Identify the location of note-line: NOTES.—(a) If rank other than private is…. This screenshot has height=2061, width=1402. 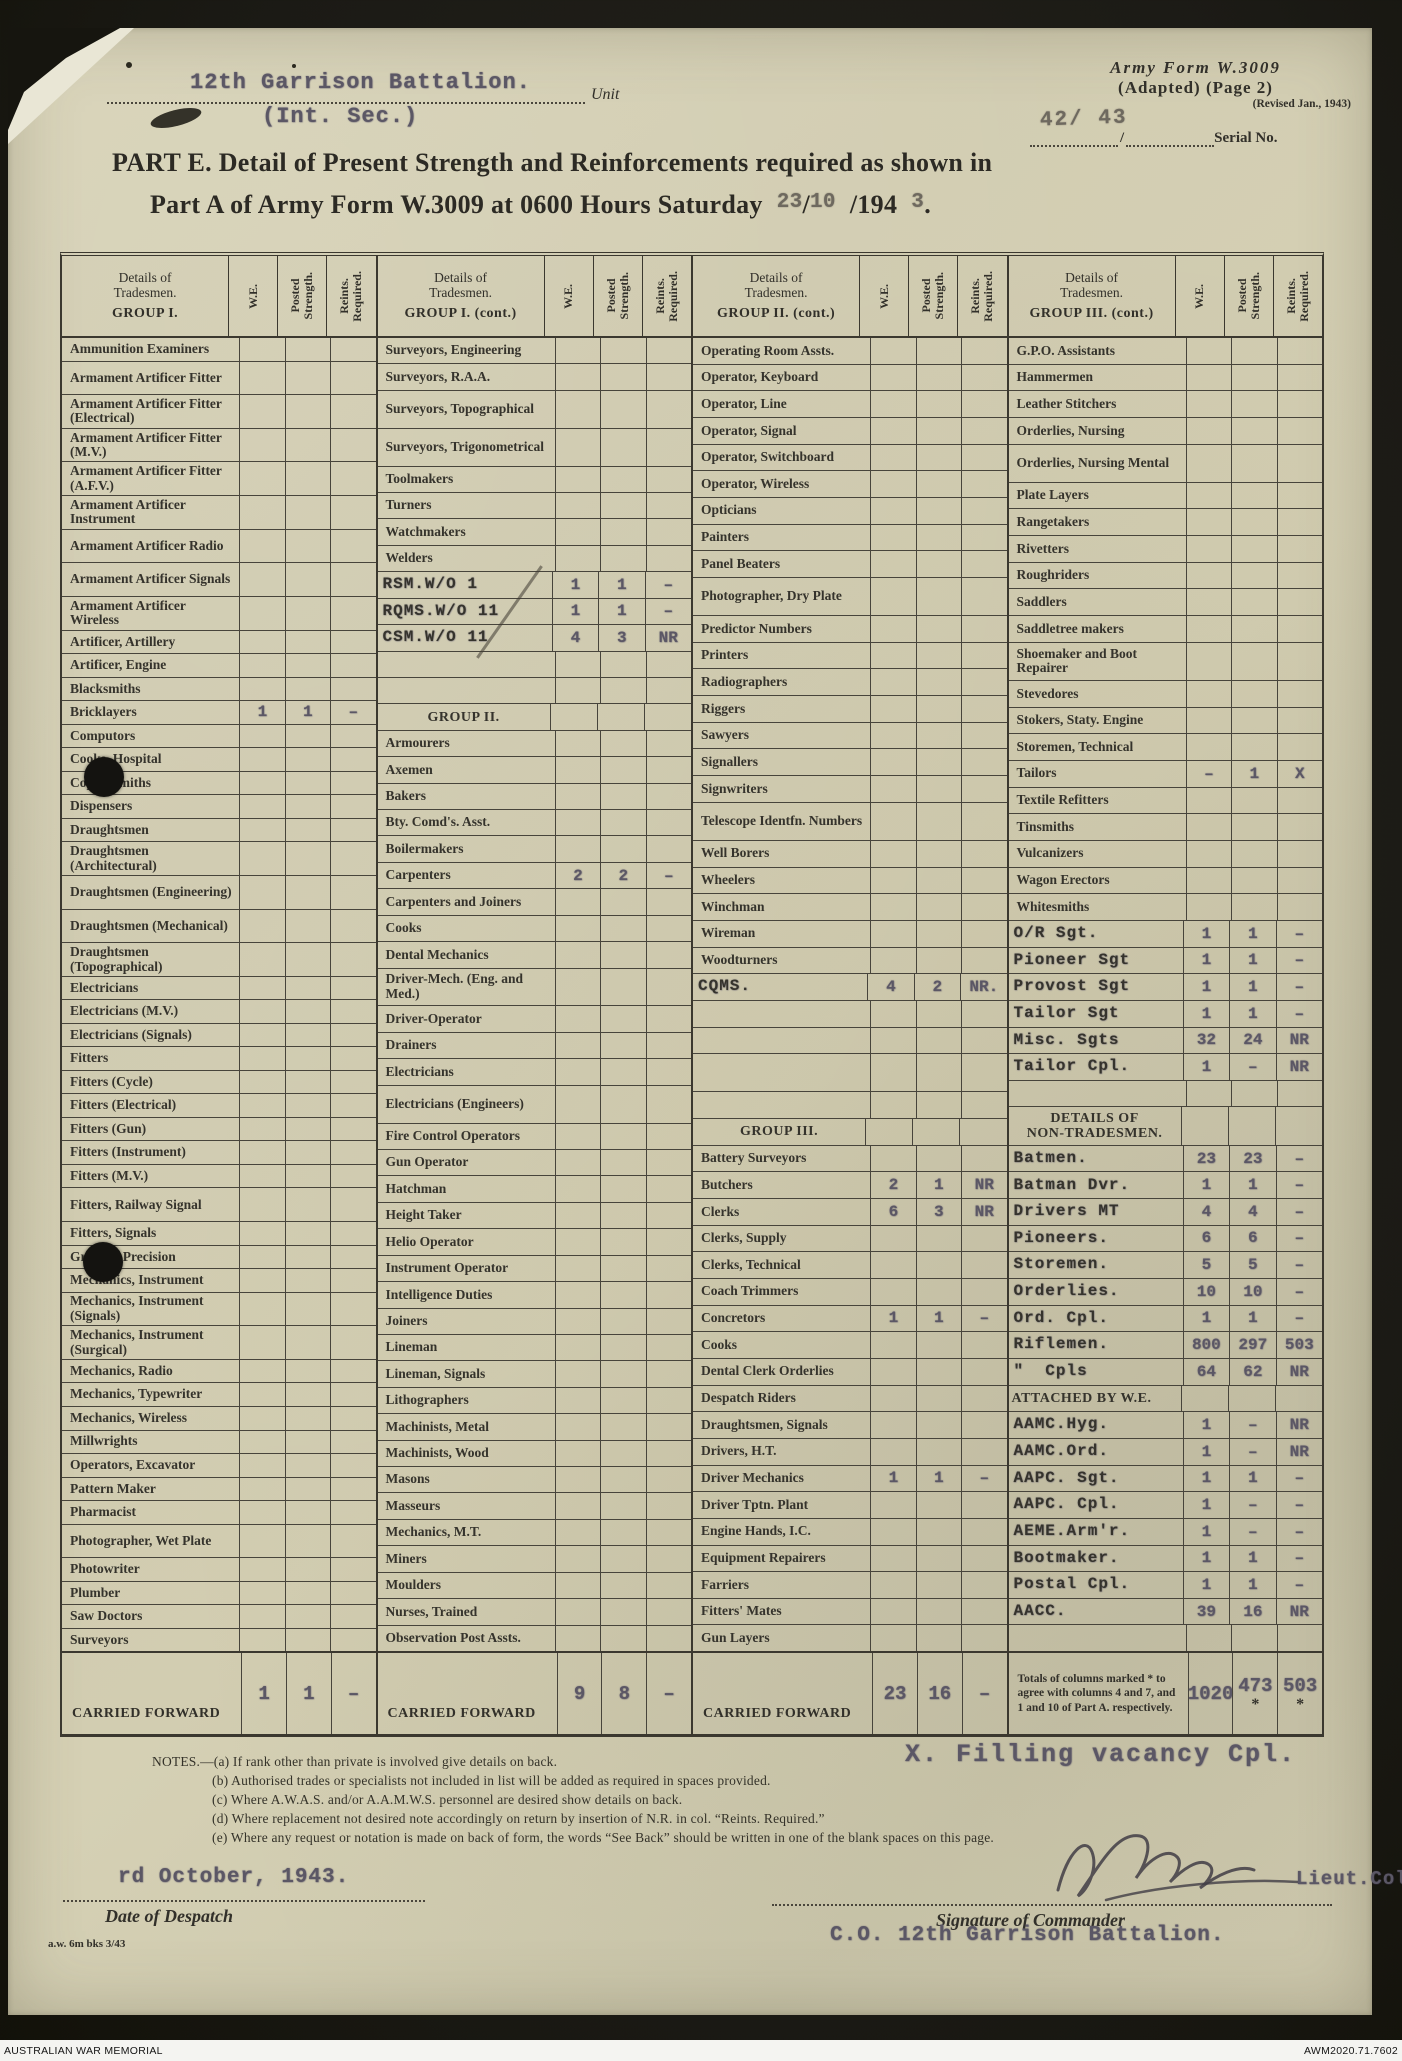
(355, 1761).